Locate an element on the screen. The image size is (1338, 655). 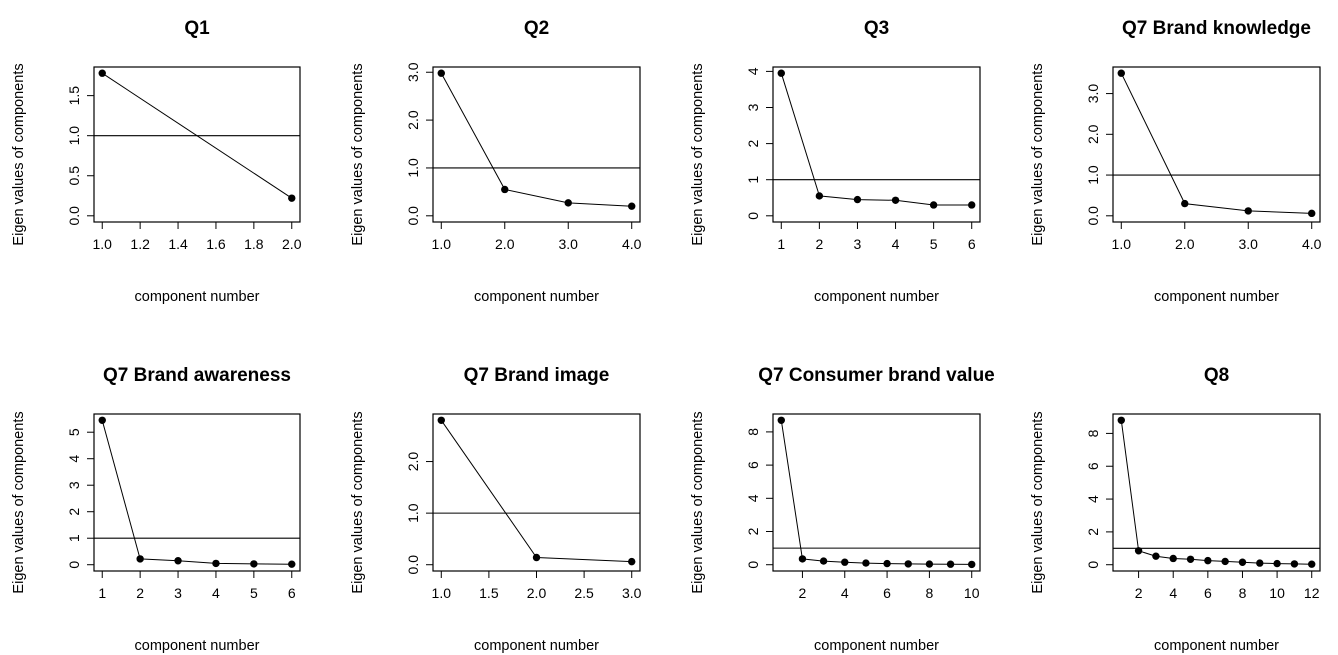
x-tick-label: 2.5 is located at coordinates (584, 593).